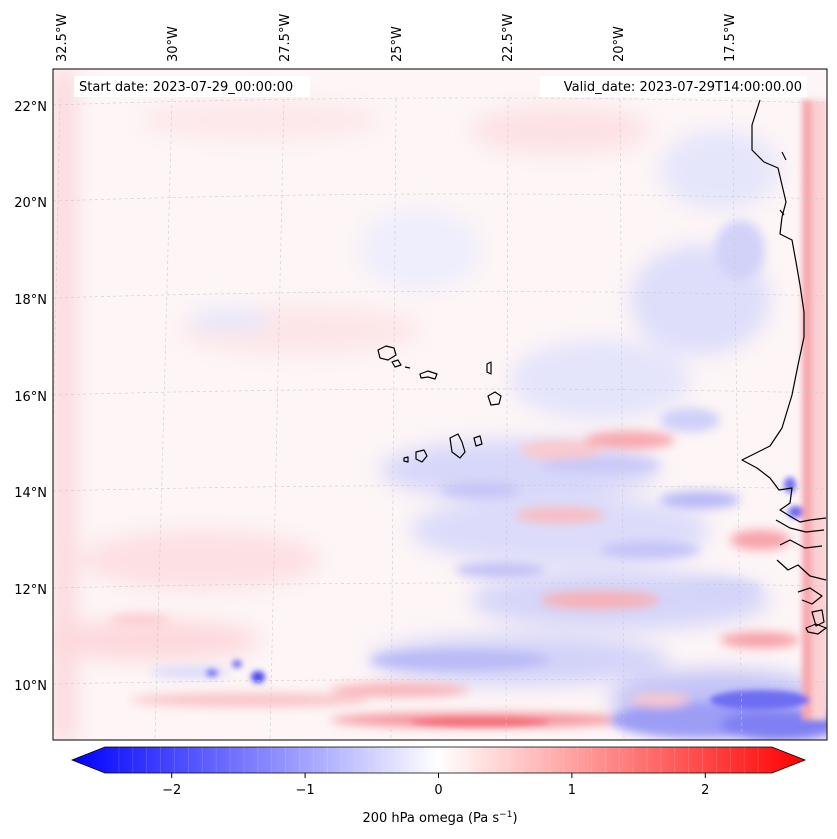 The height and width of the screenshot is (839, 837). Describe the element at coordinates (30, 686) in the screenshot. I see `lat-label: 10°N` at that location.